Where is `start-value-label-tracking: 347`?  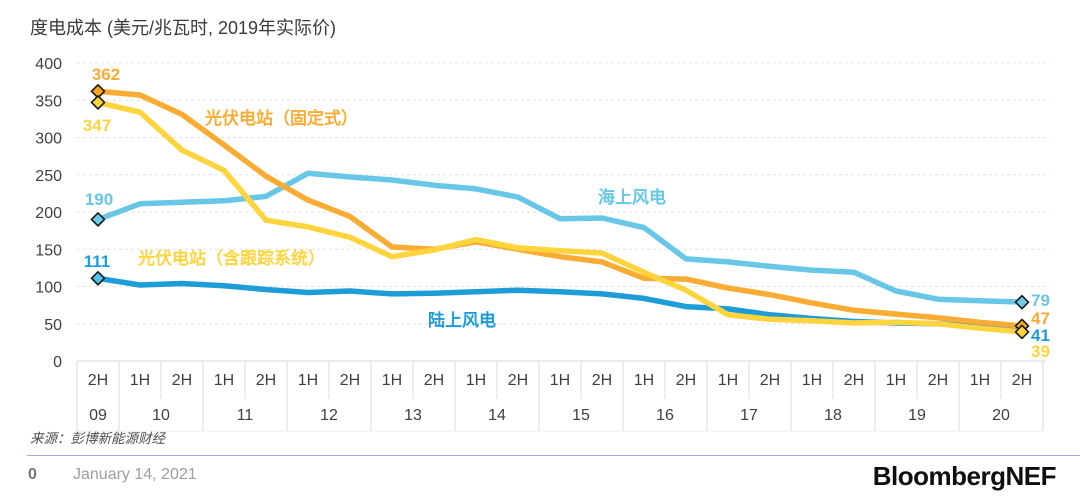 start-value-label-tracking: 347 is located at coordinates (97, 125).